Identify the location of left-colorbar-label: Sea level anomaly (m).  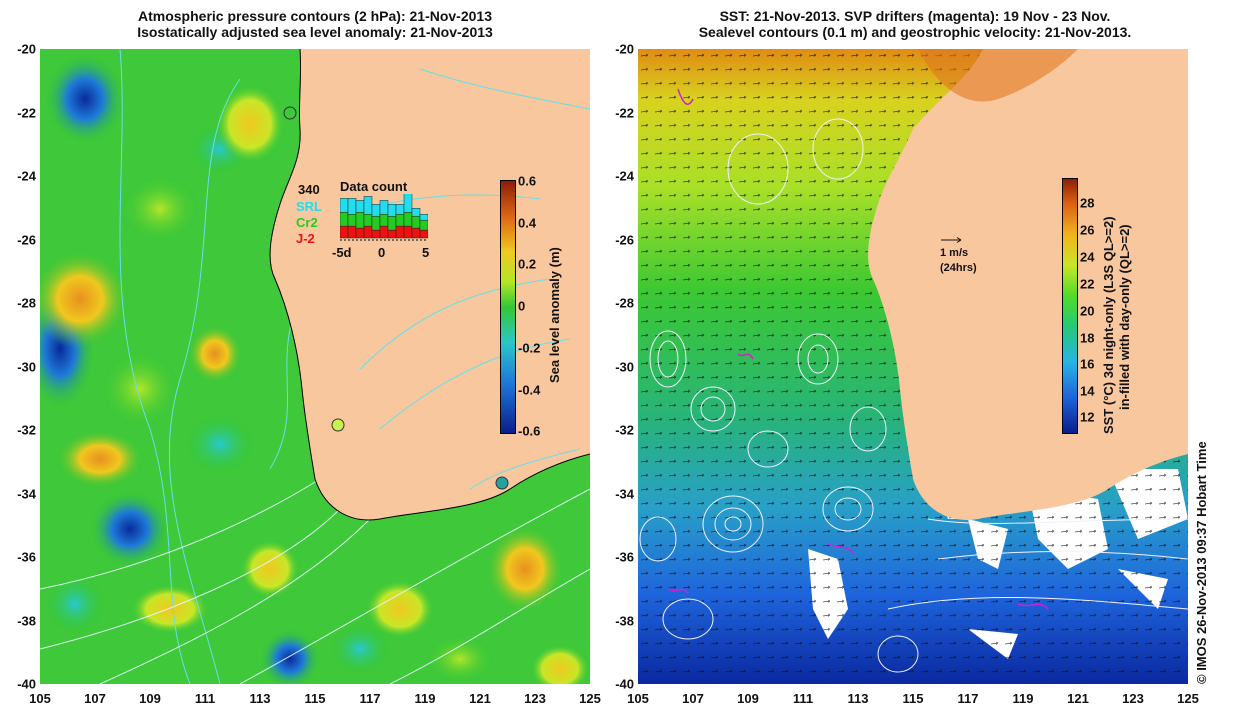
(554, 315).